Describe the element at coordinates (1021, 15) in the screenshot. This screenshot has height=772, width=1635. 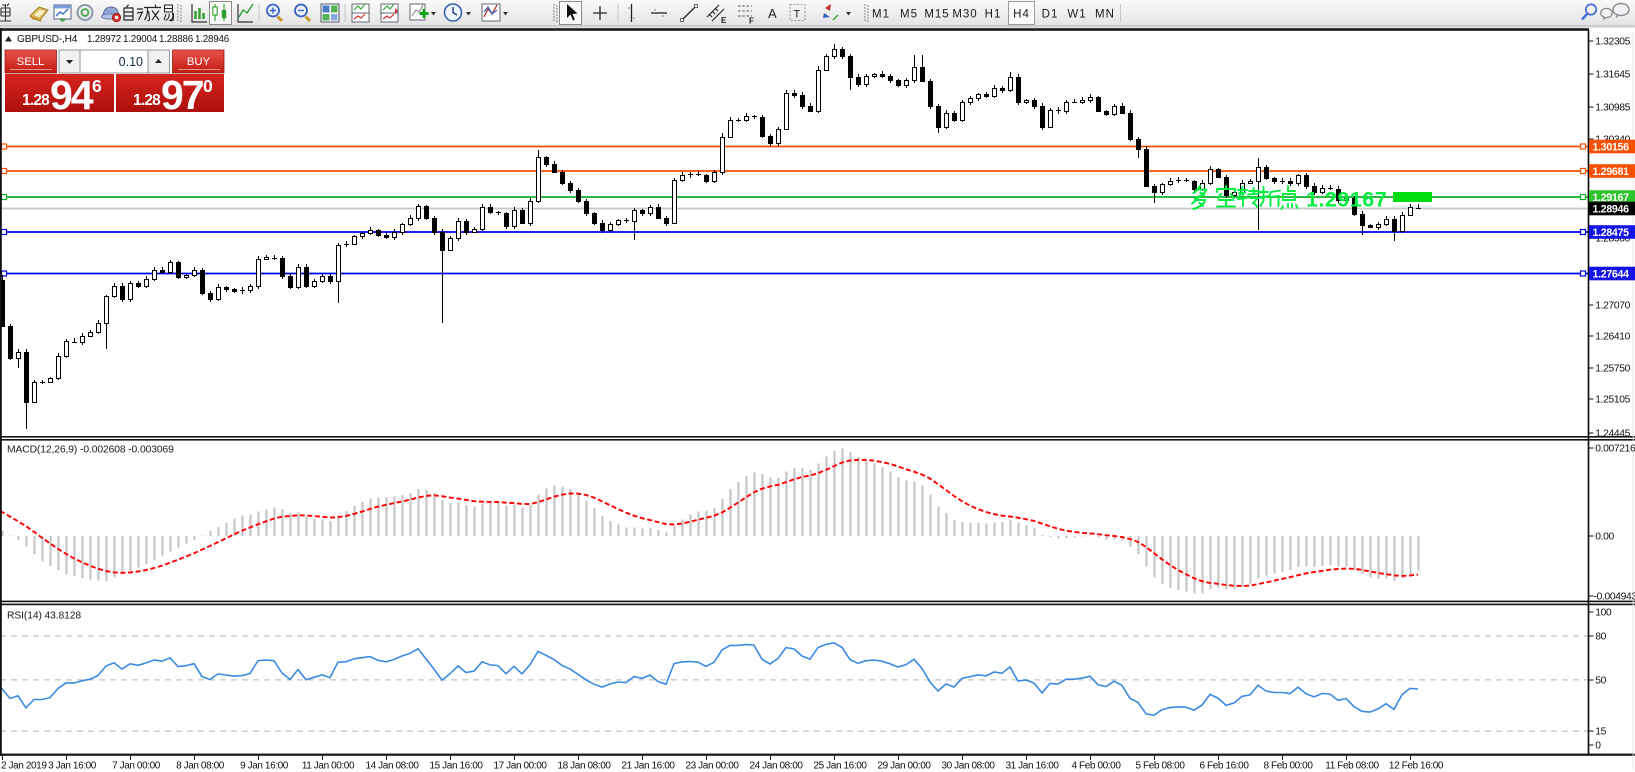
I see `svg-text: H4` at that location.